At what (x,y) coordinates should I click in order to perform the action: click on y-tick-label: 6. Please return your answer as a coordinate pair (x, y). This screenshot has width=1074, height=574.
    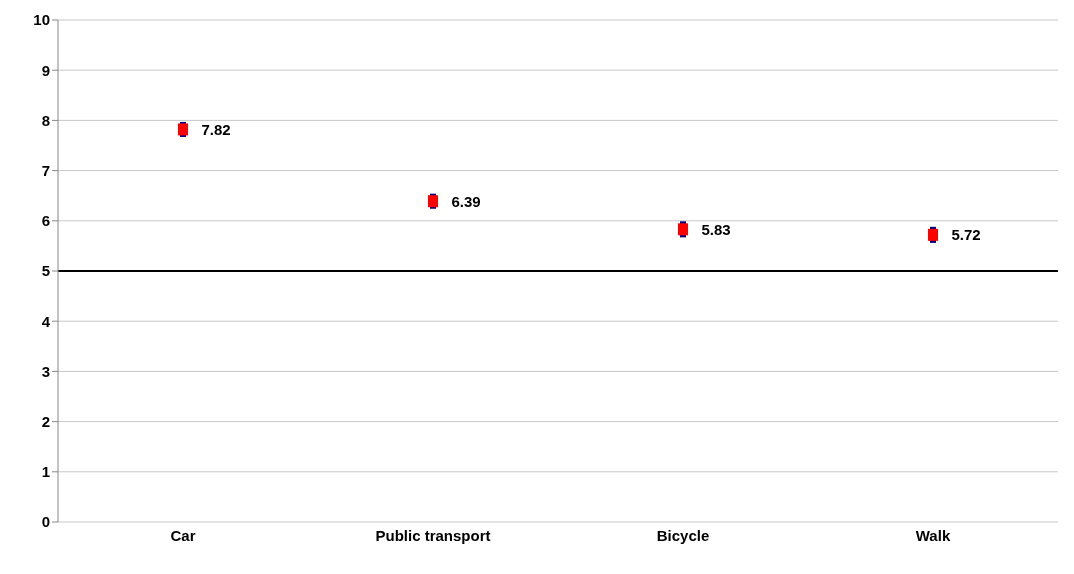
    Looking at the image, I should click on (45, 221).